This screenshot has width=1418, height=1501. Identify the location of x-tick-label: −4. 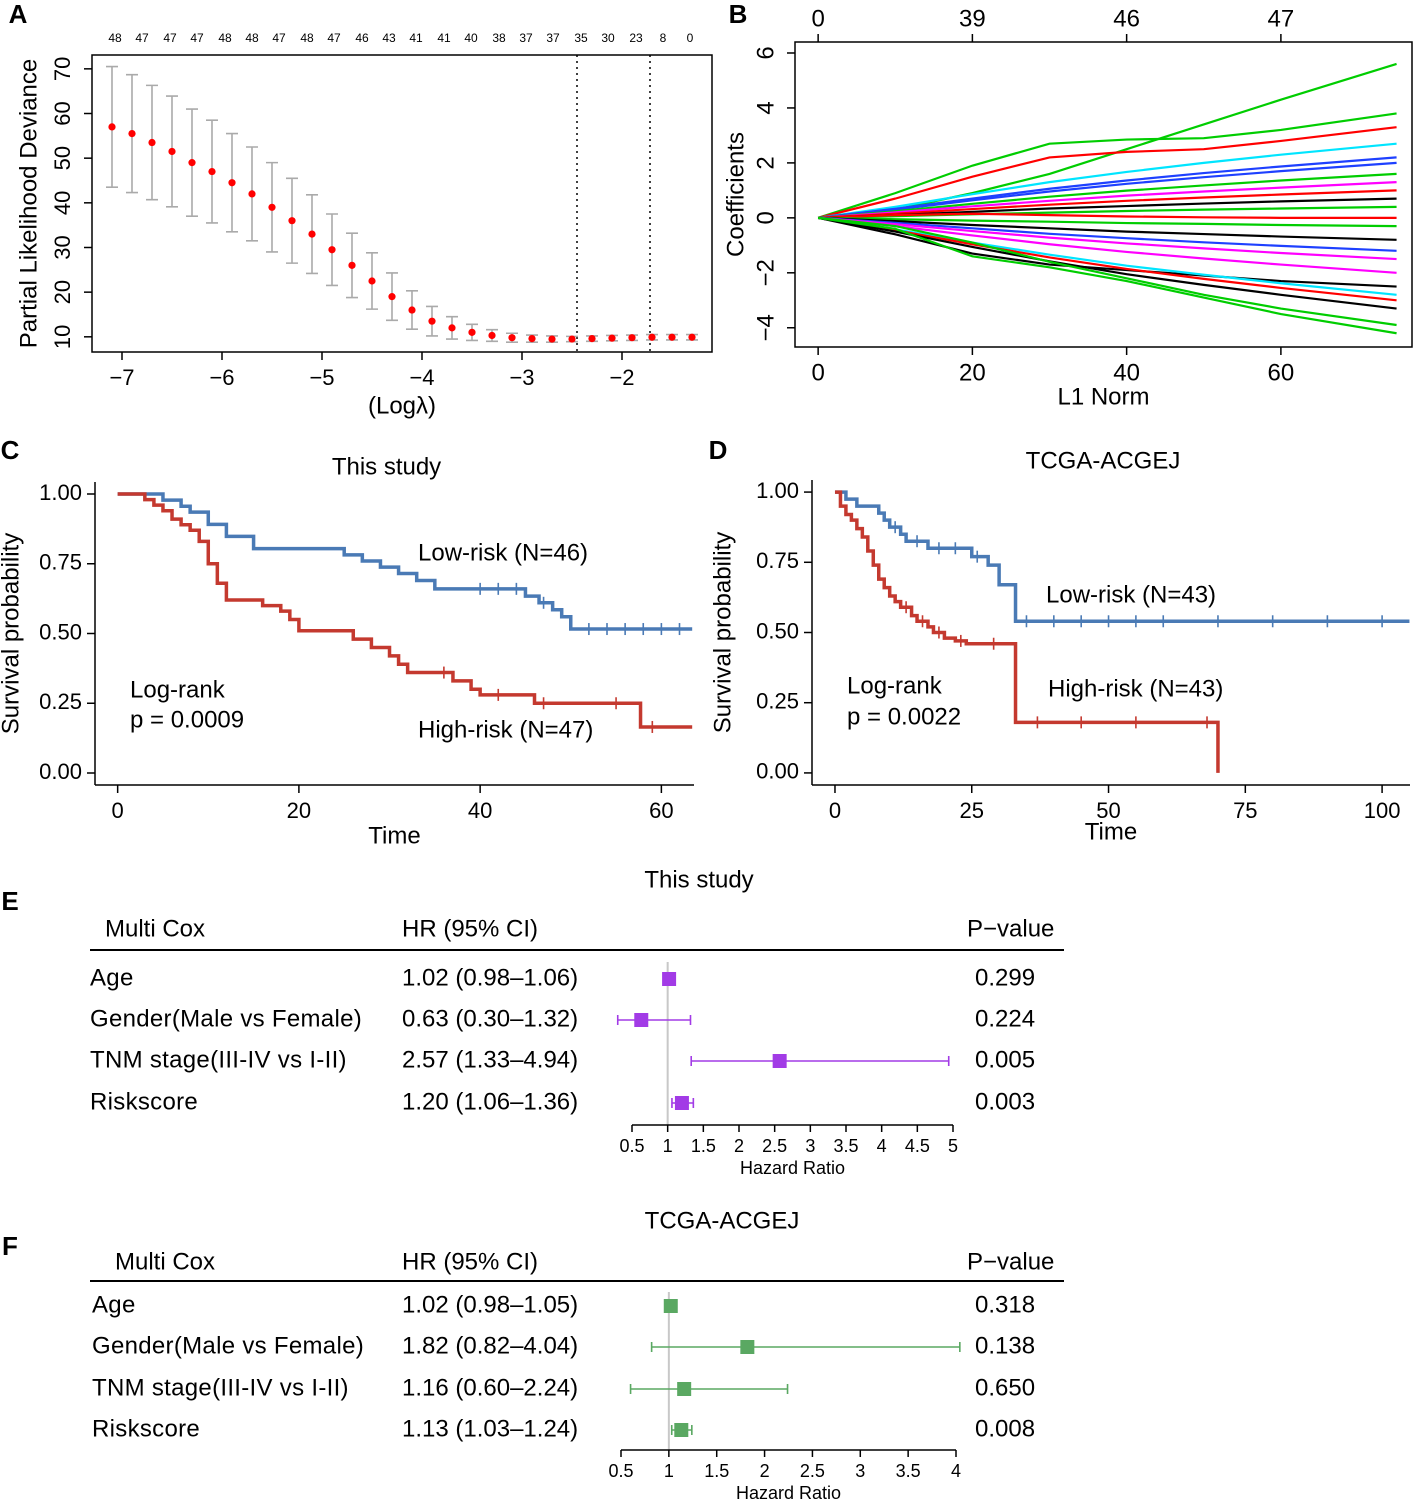
(421, 377).